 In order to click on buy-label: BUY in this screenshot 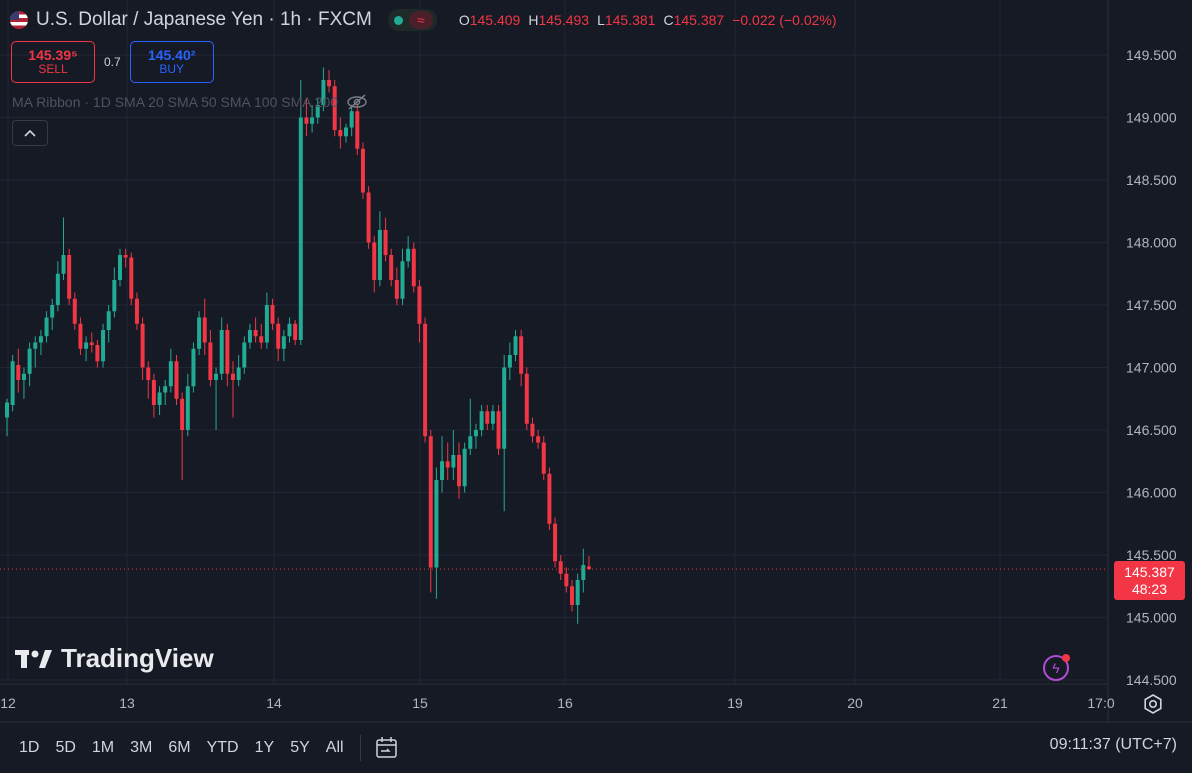, I will do `click(172, 69)`.